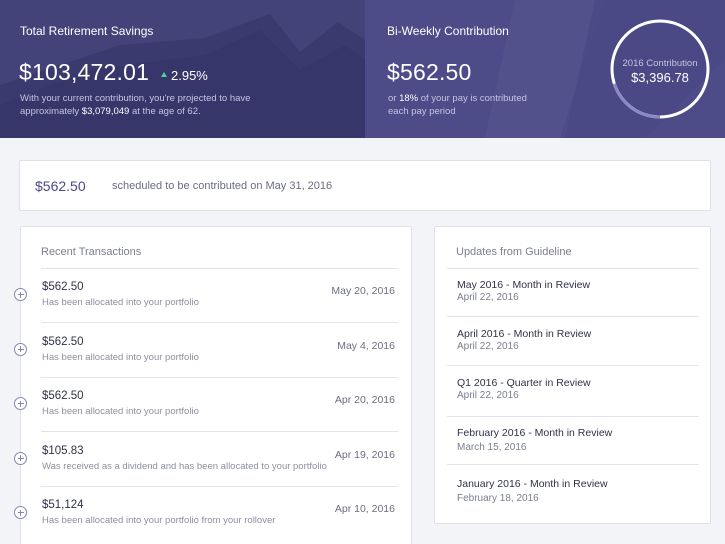 The image size is (725, 544). What do you see at coordinates (366, 345) in the screenshot?
I see `transaction-date: May 4, 2016` at bounding box center [366, 345].